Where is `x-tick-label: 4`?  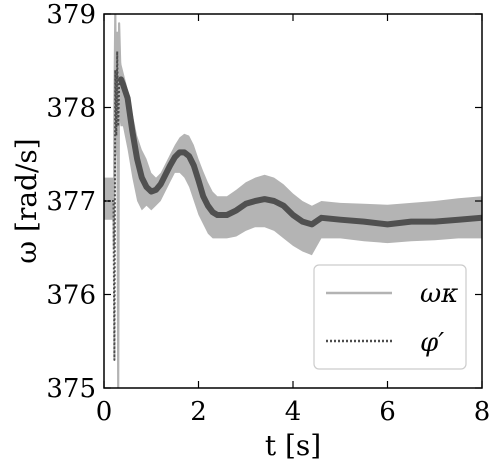
x-tick-label: 4 is located at coordinates (293, 412).